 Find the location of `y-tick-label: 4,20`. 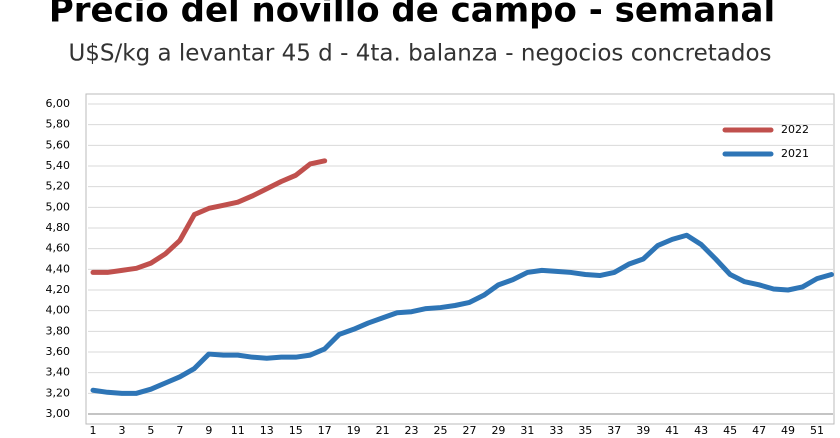

y-tick-label: 4,20 is located at coordinates (58, 289).